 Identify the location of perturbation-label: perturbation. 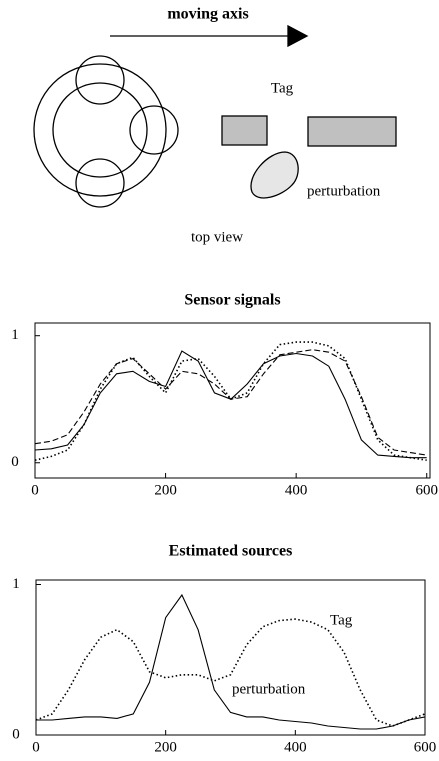
(344, 191).